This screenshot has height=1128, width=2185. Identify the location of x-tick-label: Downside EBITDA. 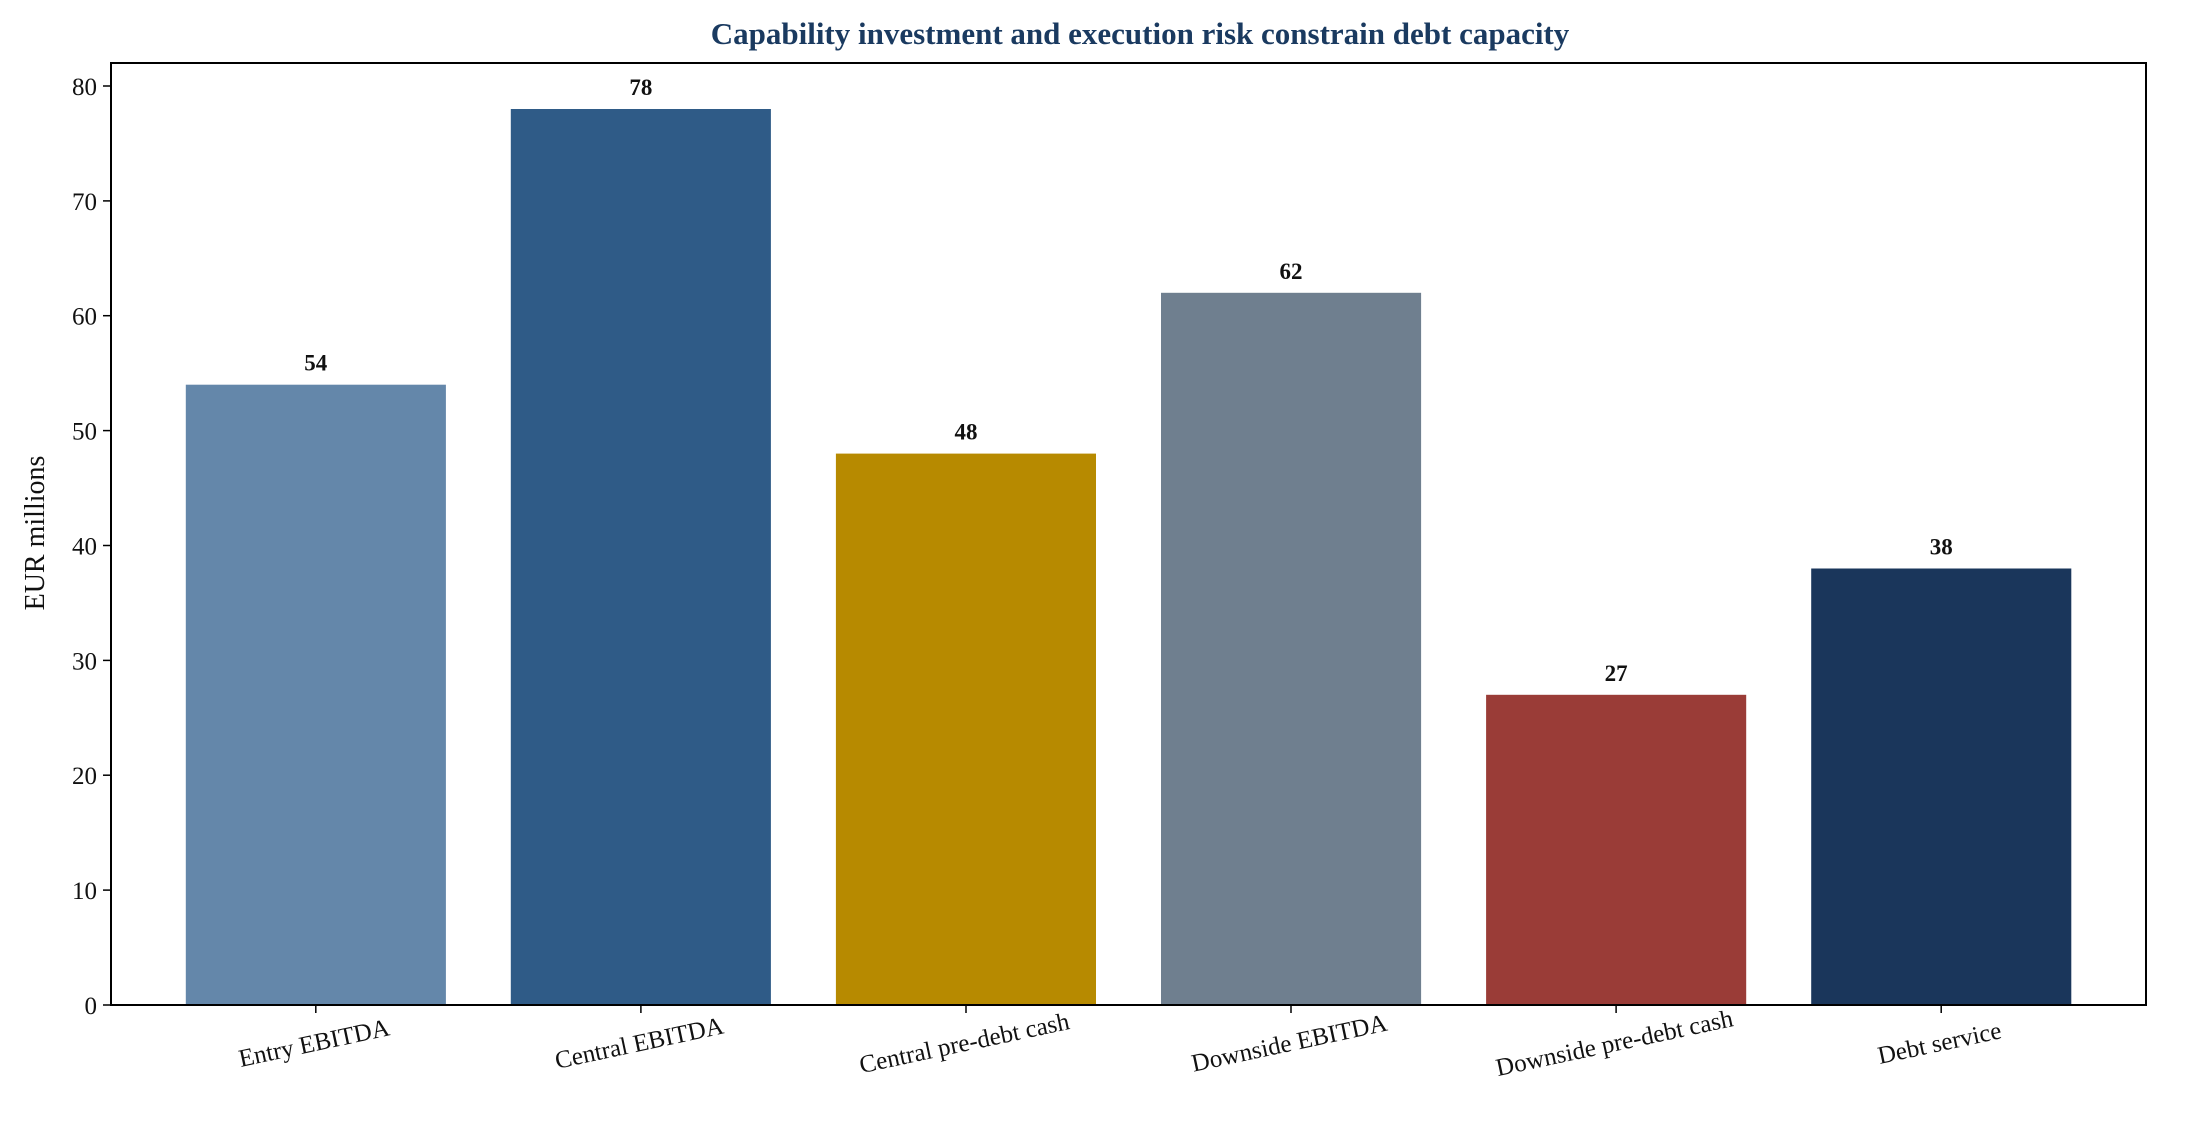
(1289, 1044).